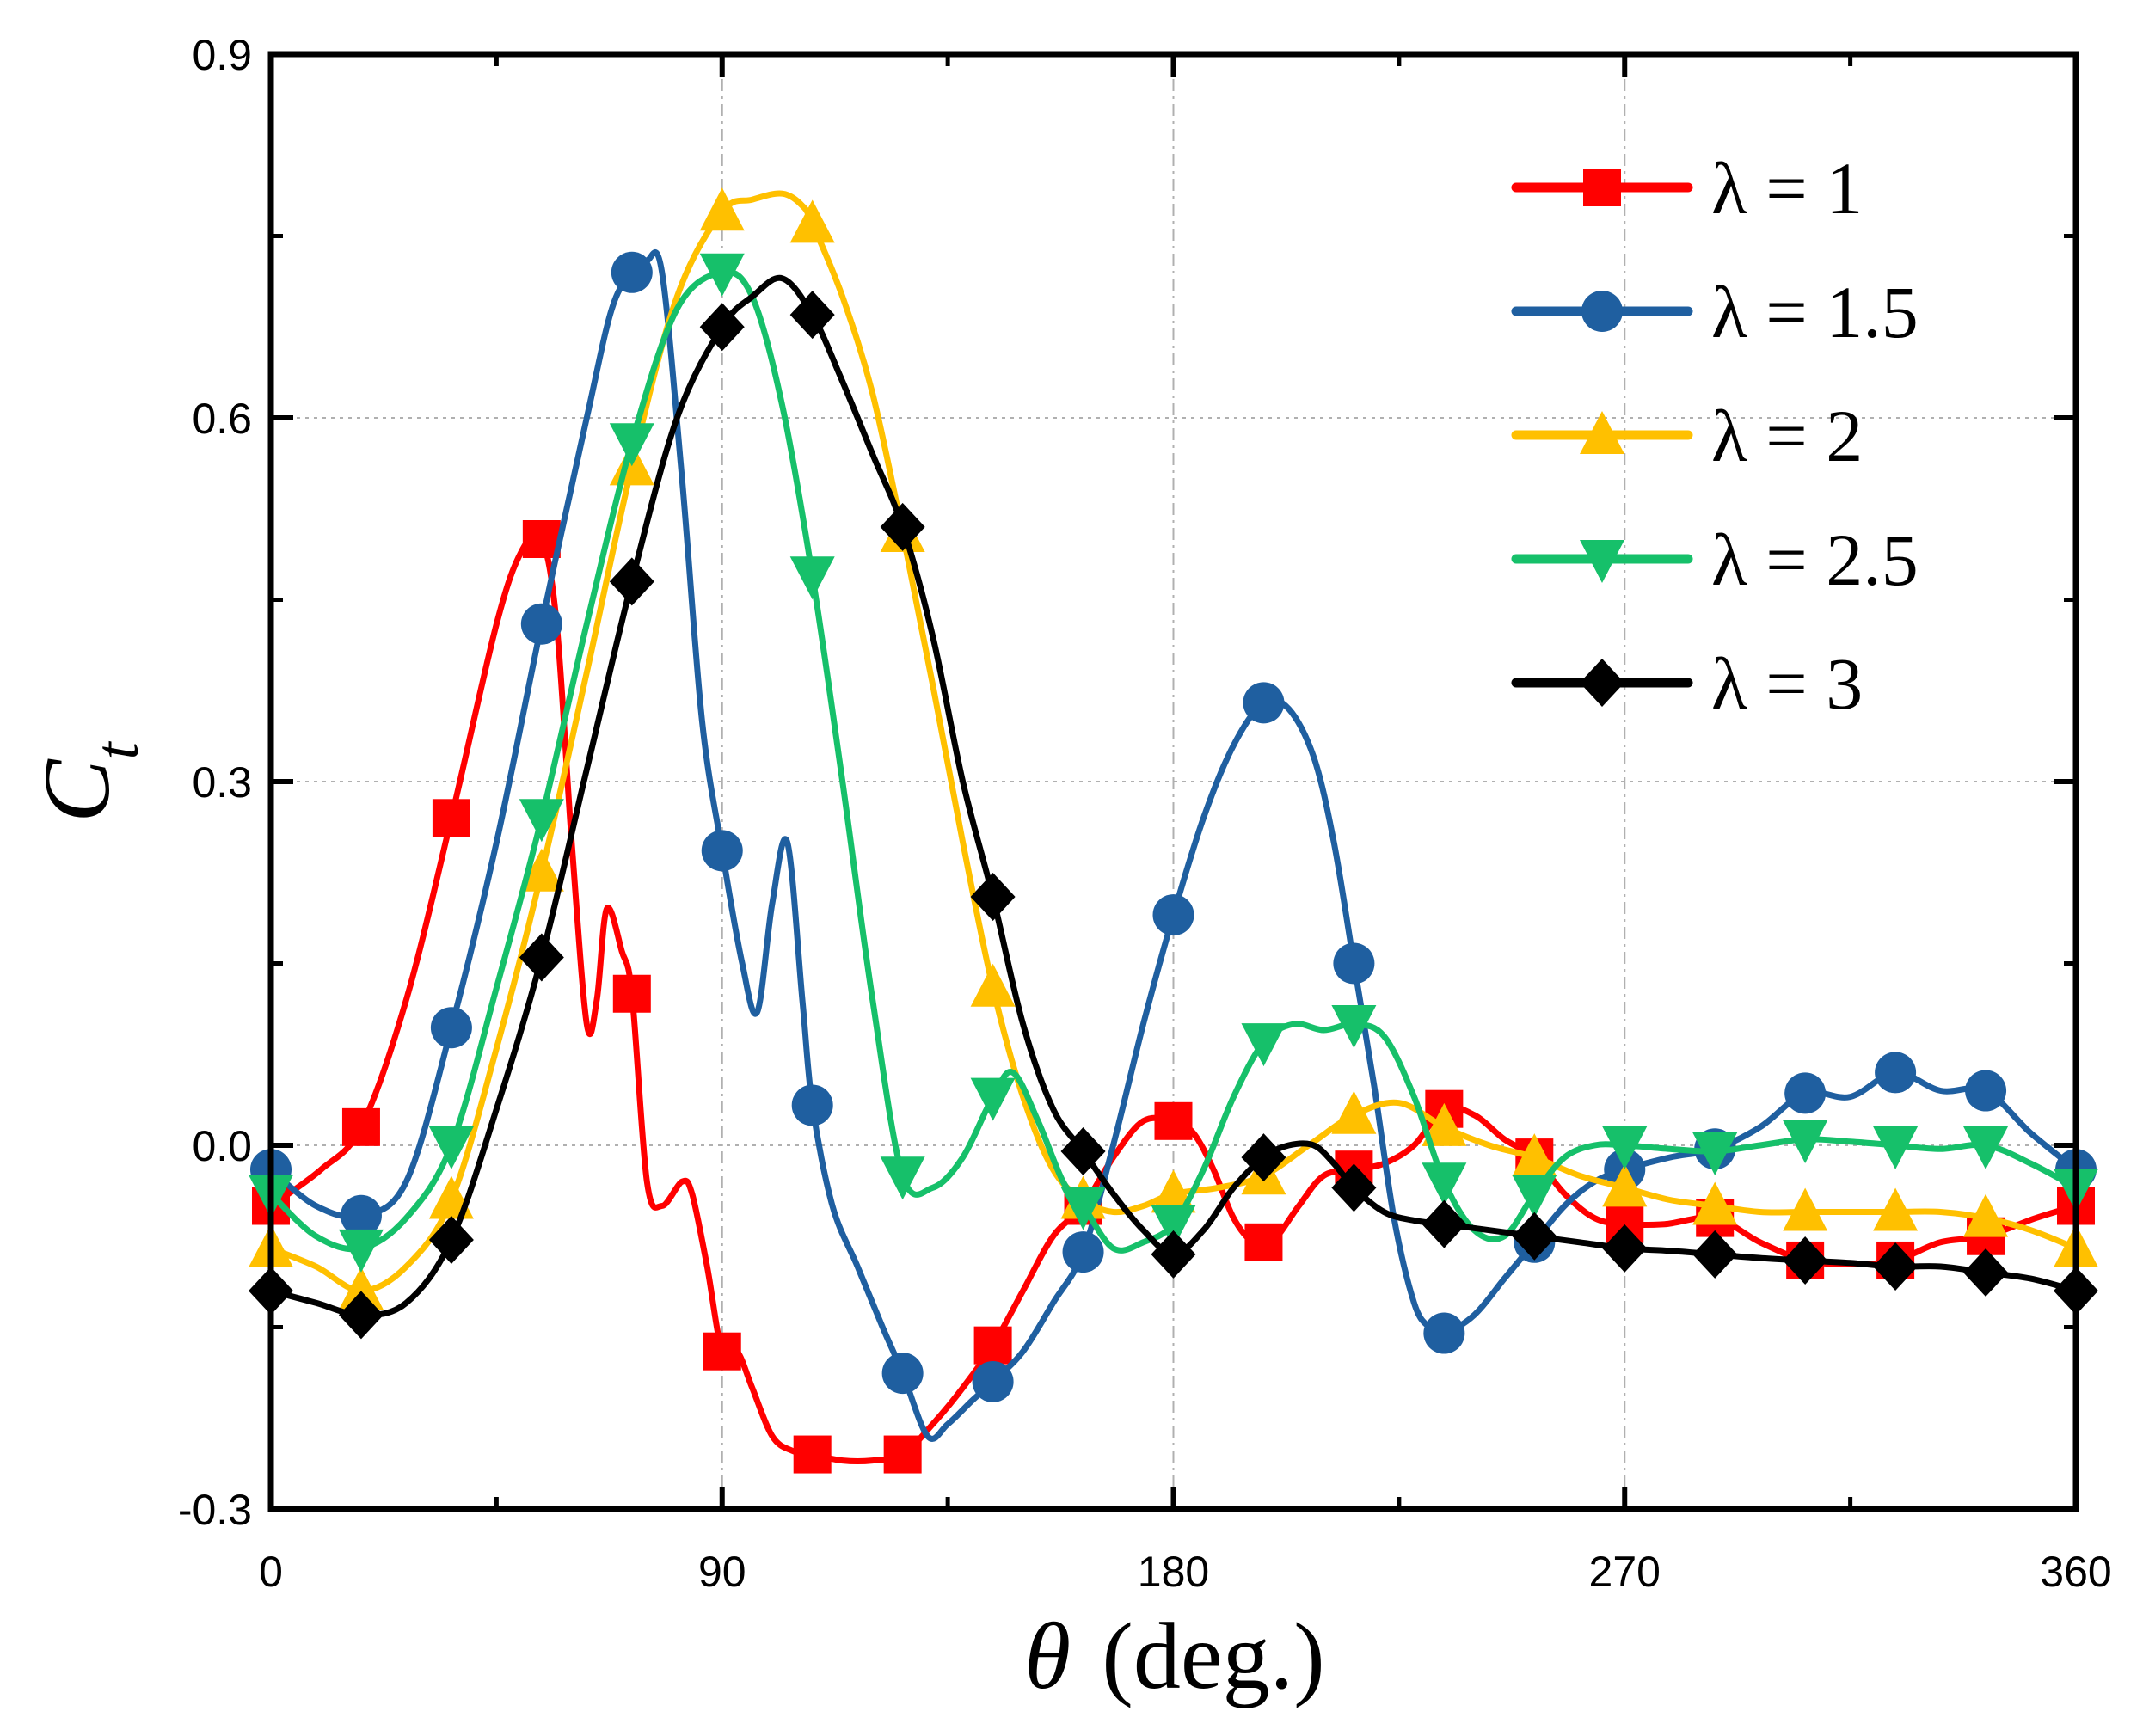 The image size is (2143, 1736). What do you see at coordinates (1787, 683) in the screenshot?
I see `legend-label: λ = 3` at bounding box center [1787, 683].